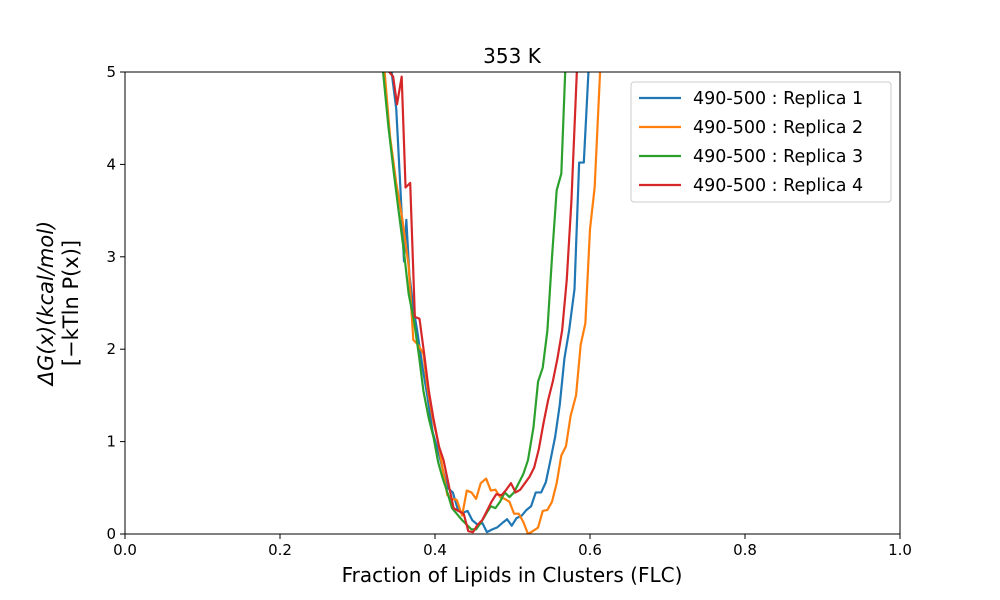  I want to click on x-axis-label: Fraction of Lipids in Clusters (FLC), so click(512, 575).